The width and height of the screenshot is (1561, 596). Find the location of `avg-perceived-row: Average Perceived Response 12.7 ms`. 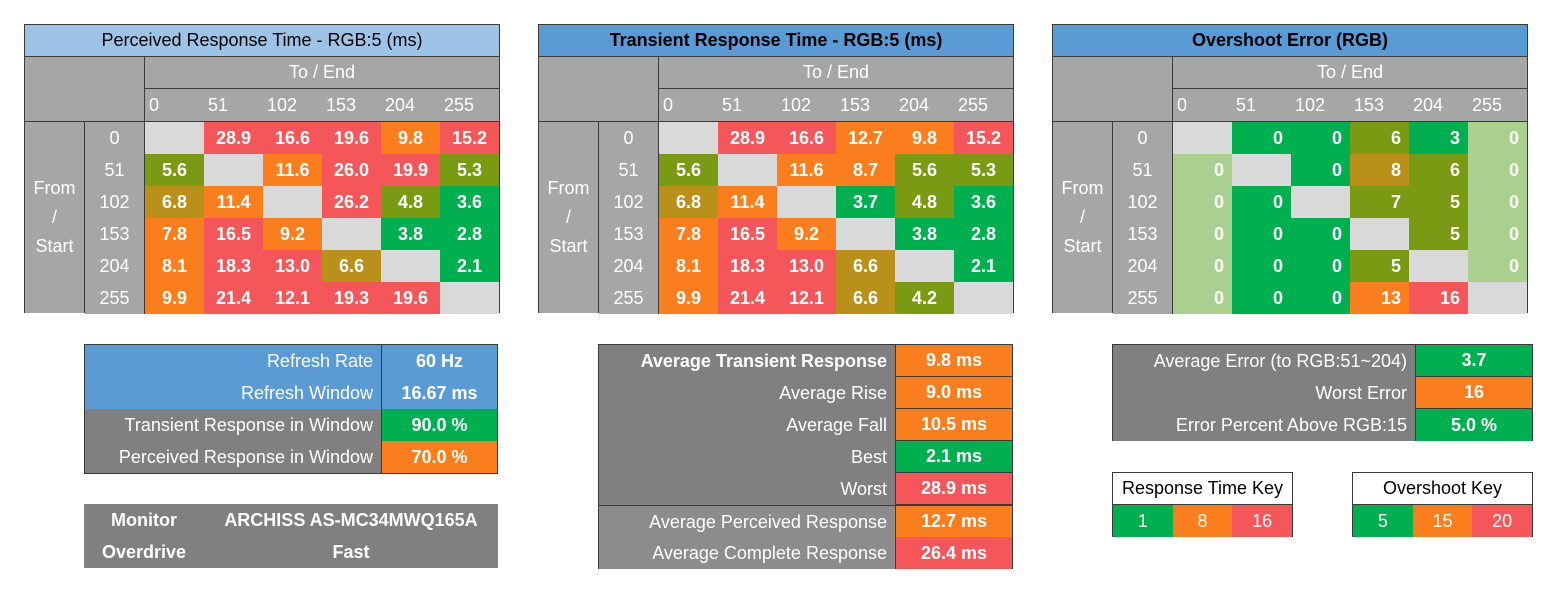

avg-perceived-row: Average Perceived Response 12.7 ms is located at coordinates (805, 521).